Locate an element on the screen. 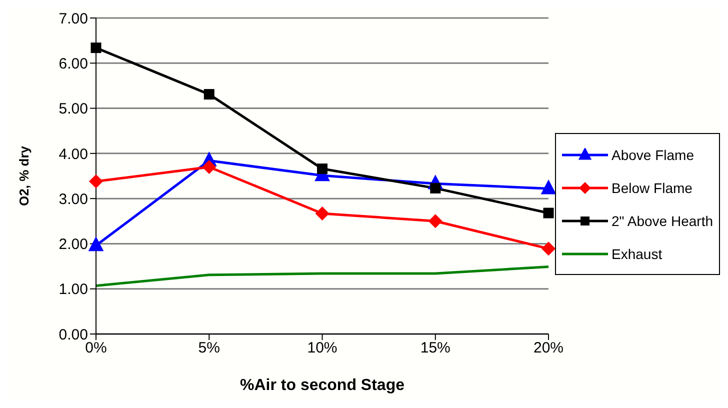  x-tick-label: 0% is located at coordinates (96, 348).